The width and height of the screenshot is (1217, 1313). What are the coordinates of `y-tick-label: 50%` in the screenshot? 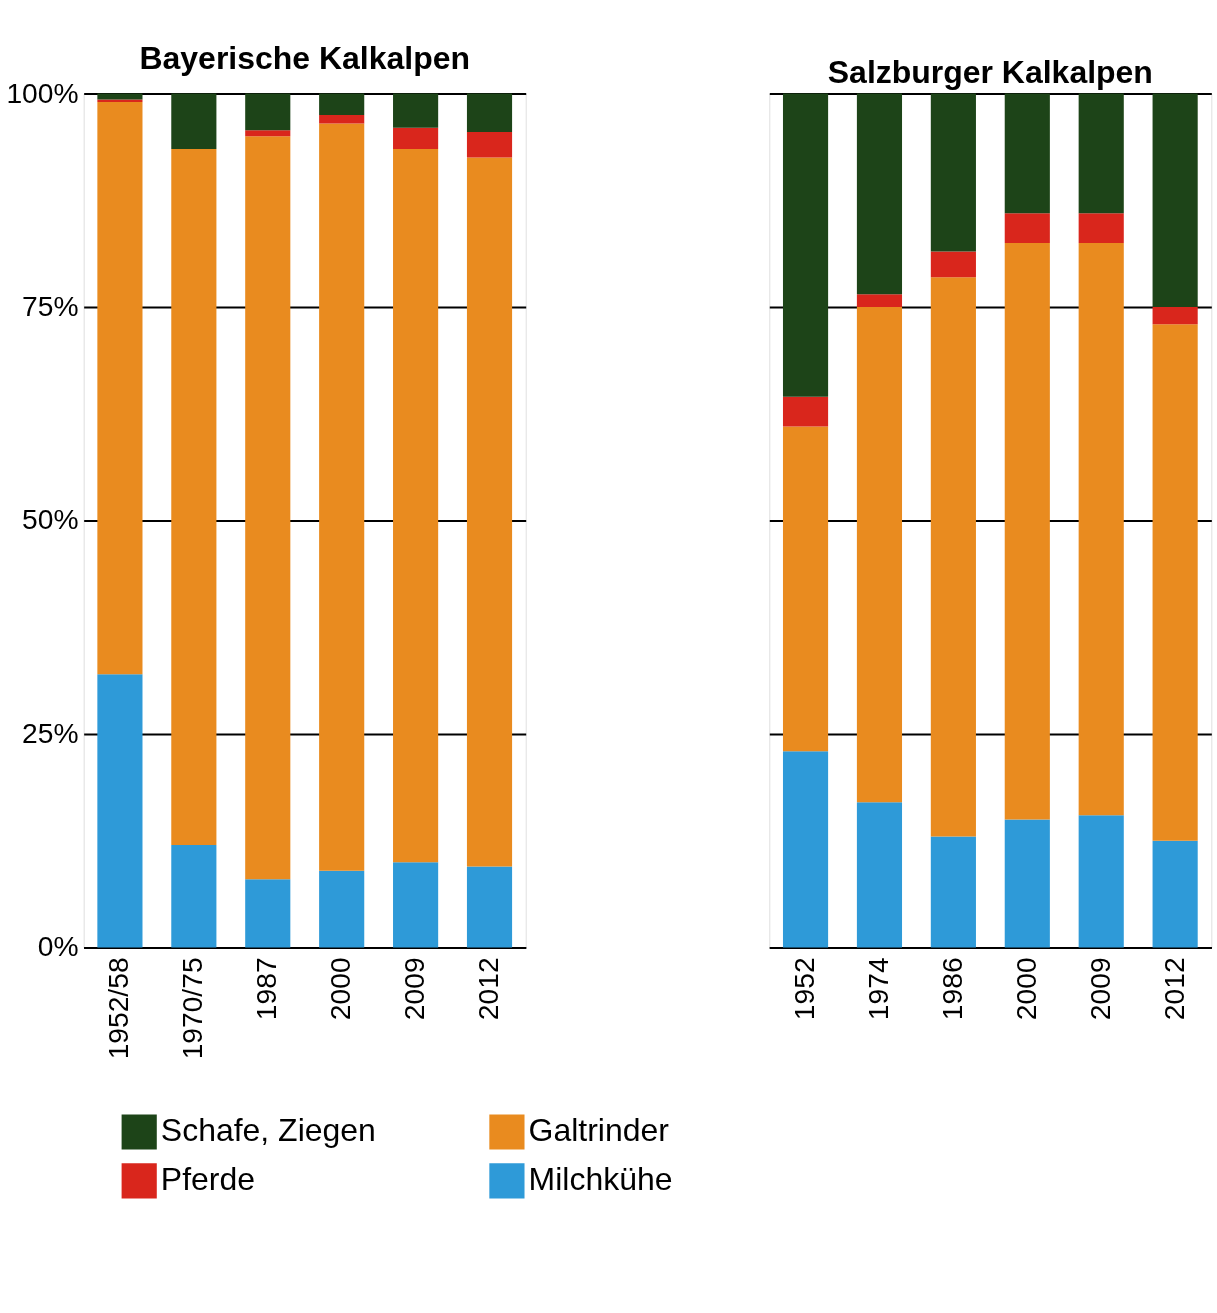 It's located at (50, 519).